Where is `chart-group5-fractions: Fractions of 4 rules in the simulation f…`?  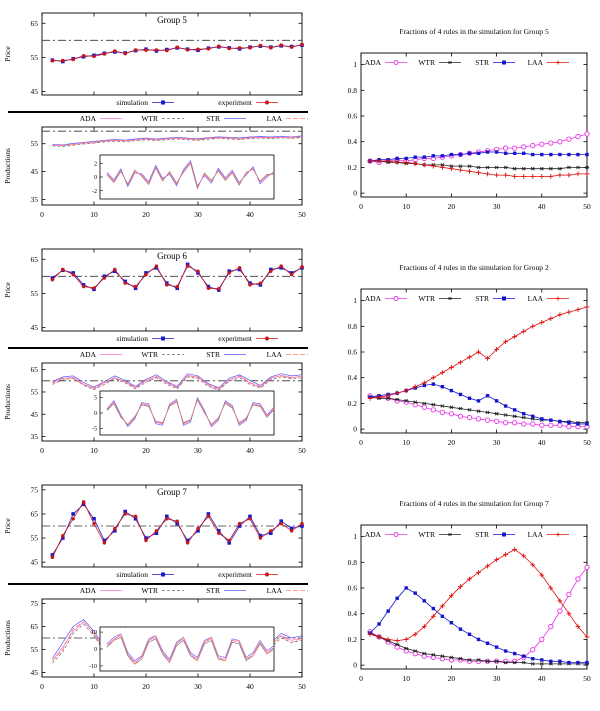
chart-group5-fractions: Fractions of 4 rules in the simulation f… is located at coordinates (469, 119).